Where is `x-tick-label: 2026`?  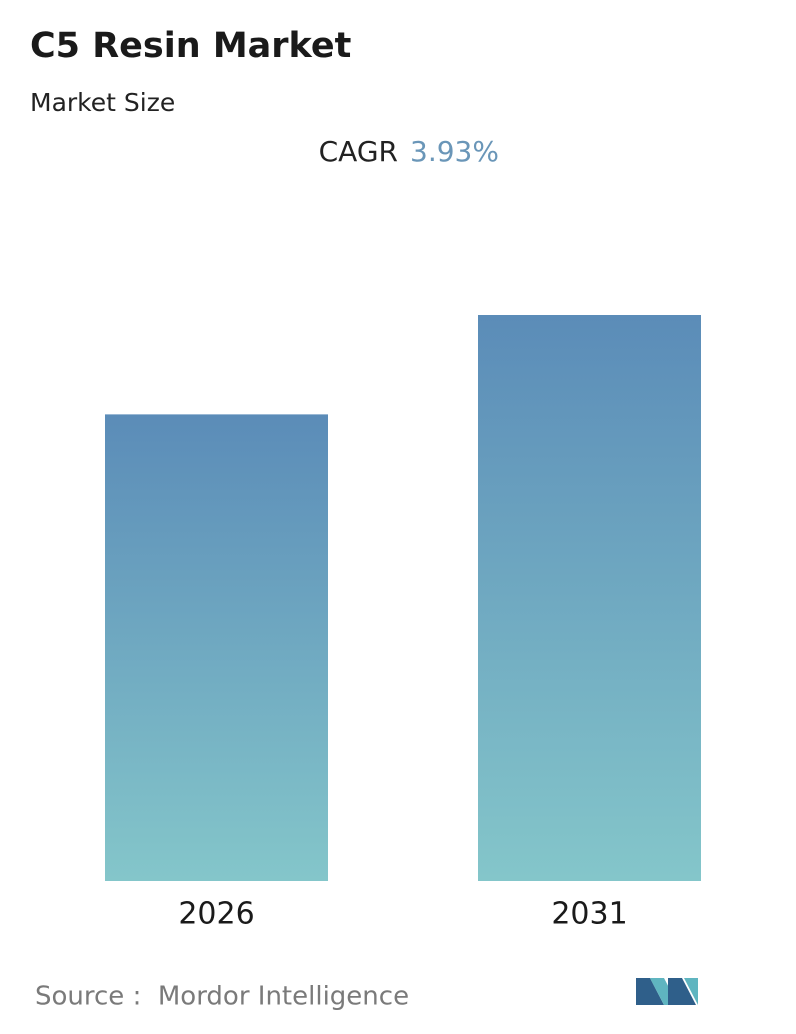
x-tick-label: 2026 is located at coordinates (216, 914).